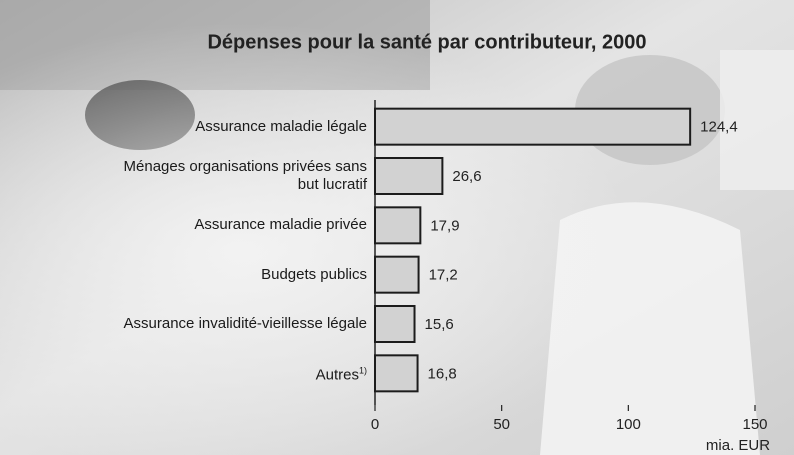 The image size is (794, 455). What do you see at coordinates (628, 424) in the screenshot?
I see `x-tick-label: 100` at bounding box center [628, 424].